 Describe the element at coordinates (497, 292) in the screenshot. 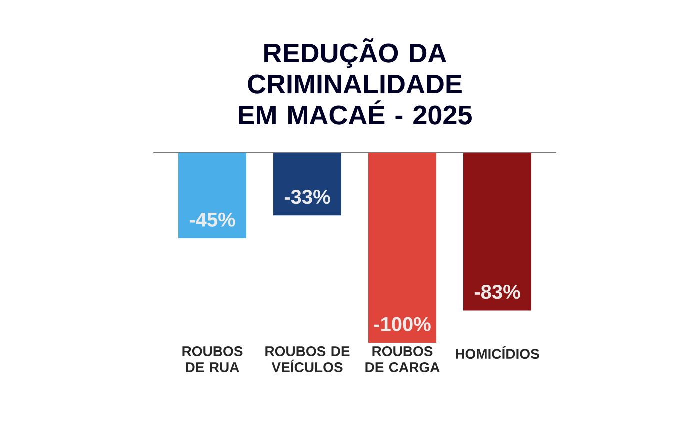

I see `data-label: -83%` at that location.